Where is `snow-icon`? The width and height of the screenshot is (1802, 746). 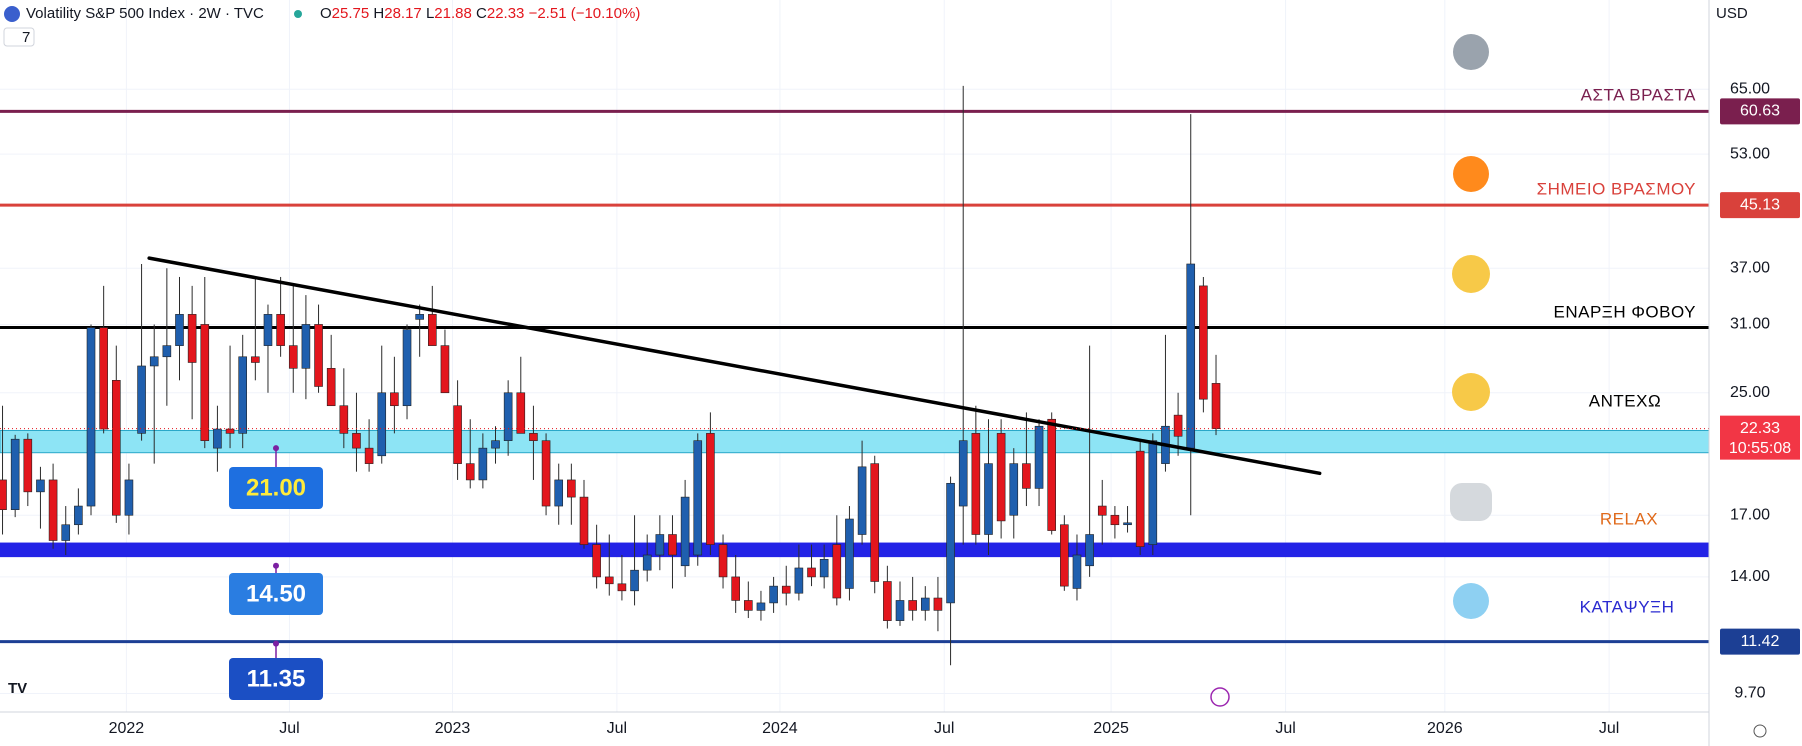
snow-icon is located at coordinates (1471, 601).